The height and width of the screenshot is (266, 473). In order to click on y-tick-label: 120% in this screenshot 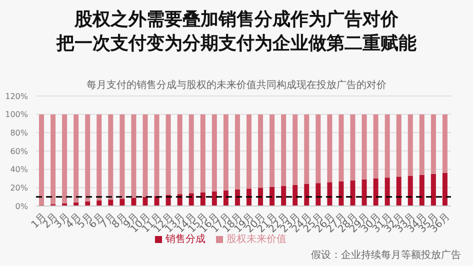, I will do `click(16, 96)`.